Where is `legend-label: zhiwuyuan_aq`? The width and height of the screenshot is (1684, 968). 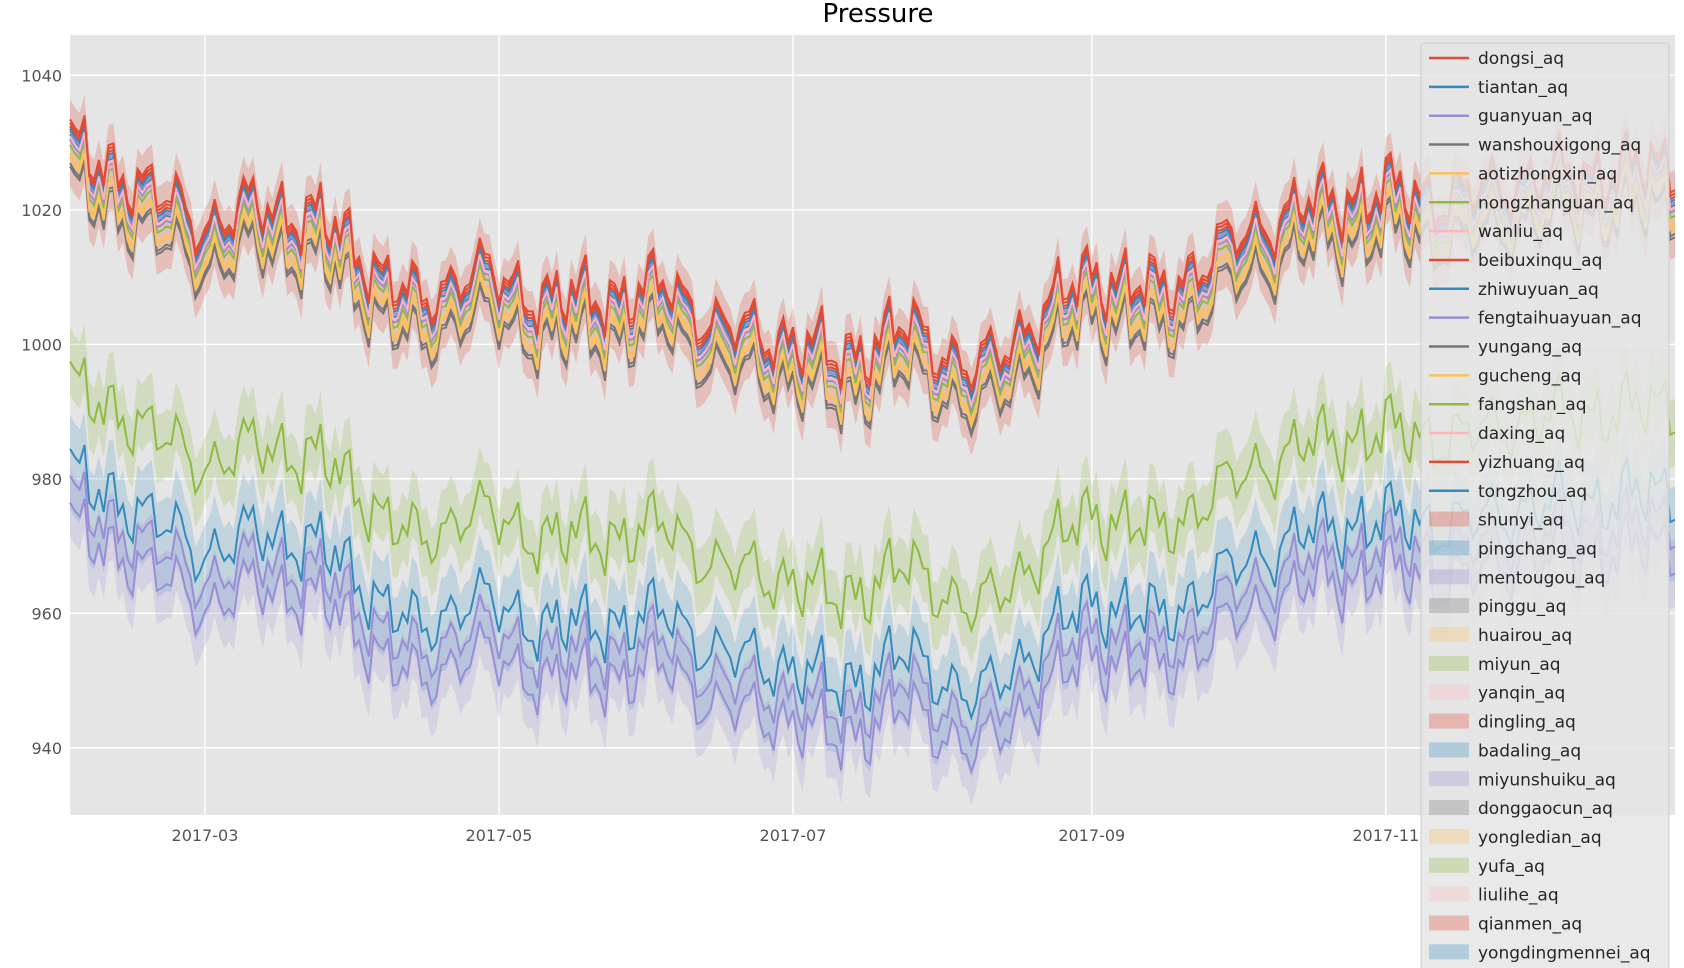 legend-label: zhiwuyuan_aq is located at coordinates (1538, 290).